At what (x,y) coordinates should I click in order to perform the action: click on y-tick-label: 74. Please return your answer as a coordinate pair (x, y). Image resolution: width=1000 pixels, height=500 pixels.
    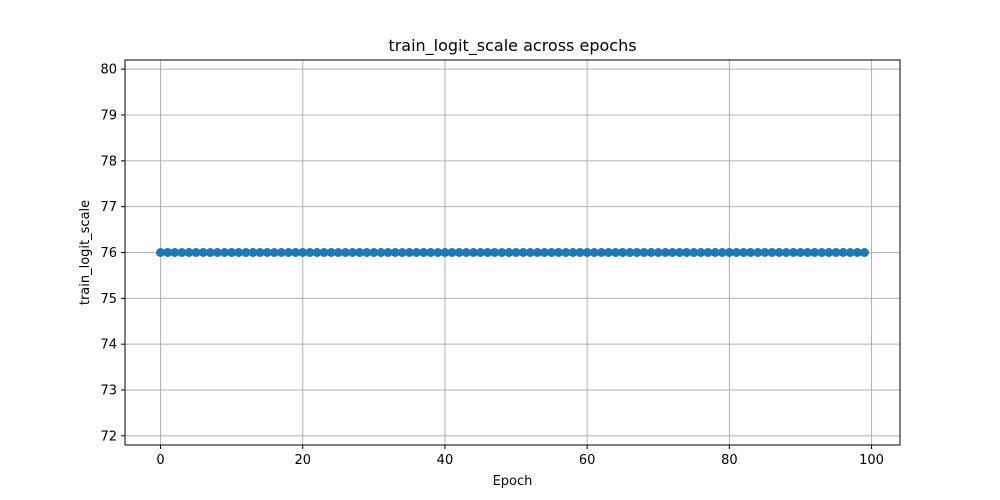
    Looking at the image, I should click on (108, 345).